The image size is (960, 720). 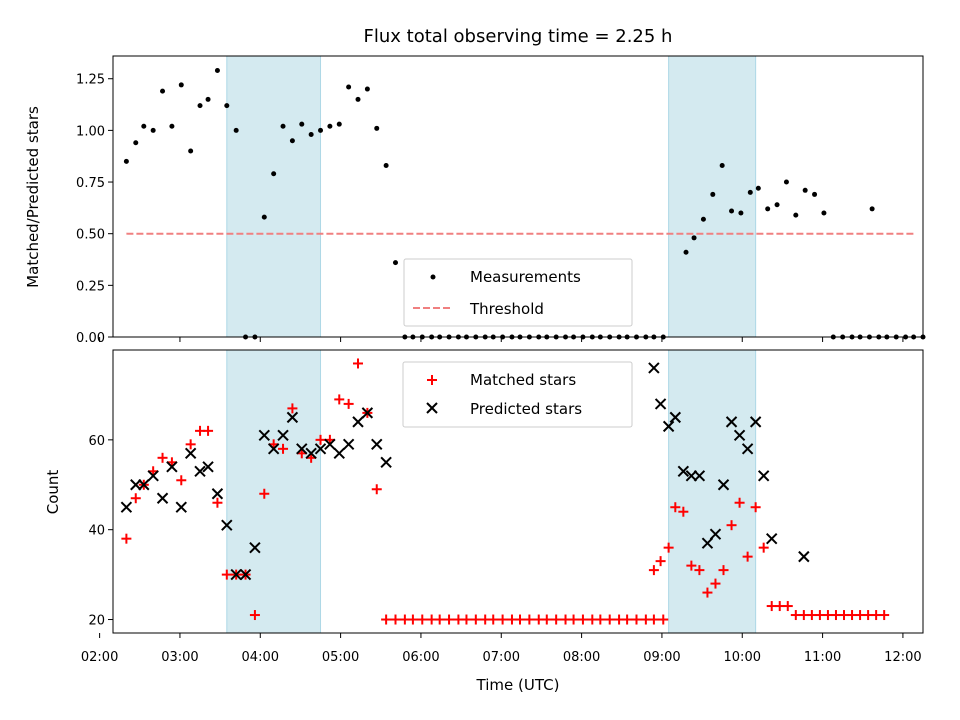 I want to click on x-tick-label: 02:00, so click(x=99, y=657).